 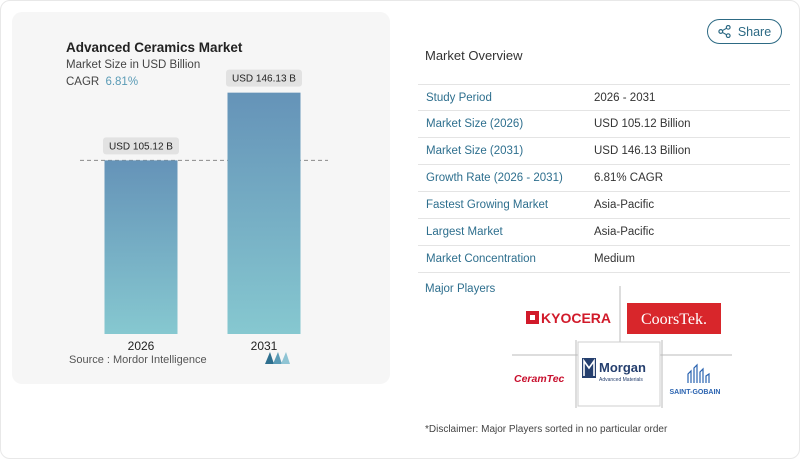 I want to click on ceramtec-logo: CeramTec, so click(x=539, y=379).